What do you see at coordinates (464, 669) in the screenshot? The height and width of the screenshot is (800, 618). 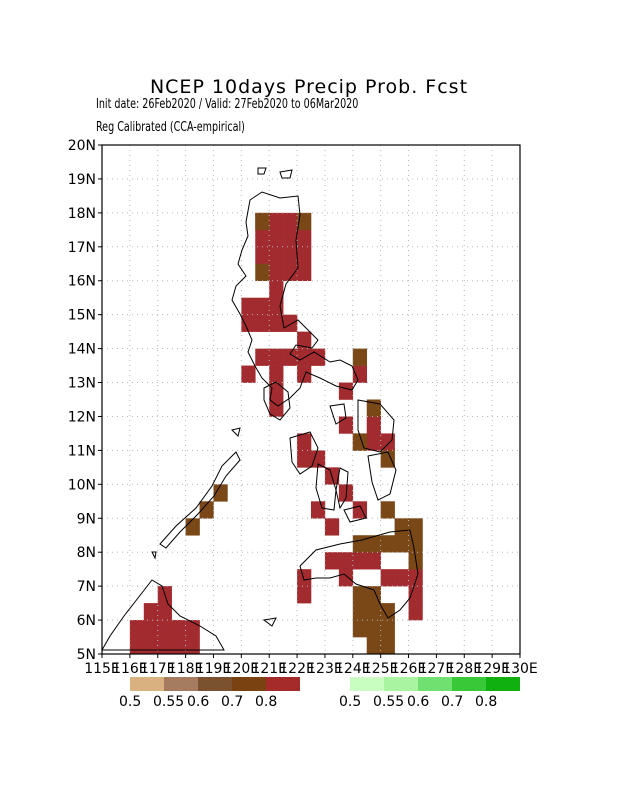 I see `lon-tick-label: 128E` at bounding box center [464, 669].